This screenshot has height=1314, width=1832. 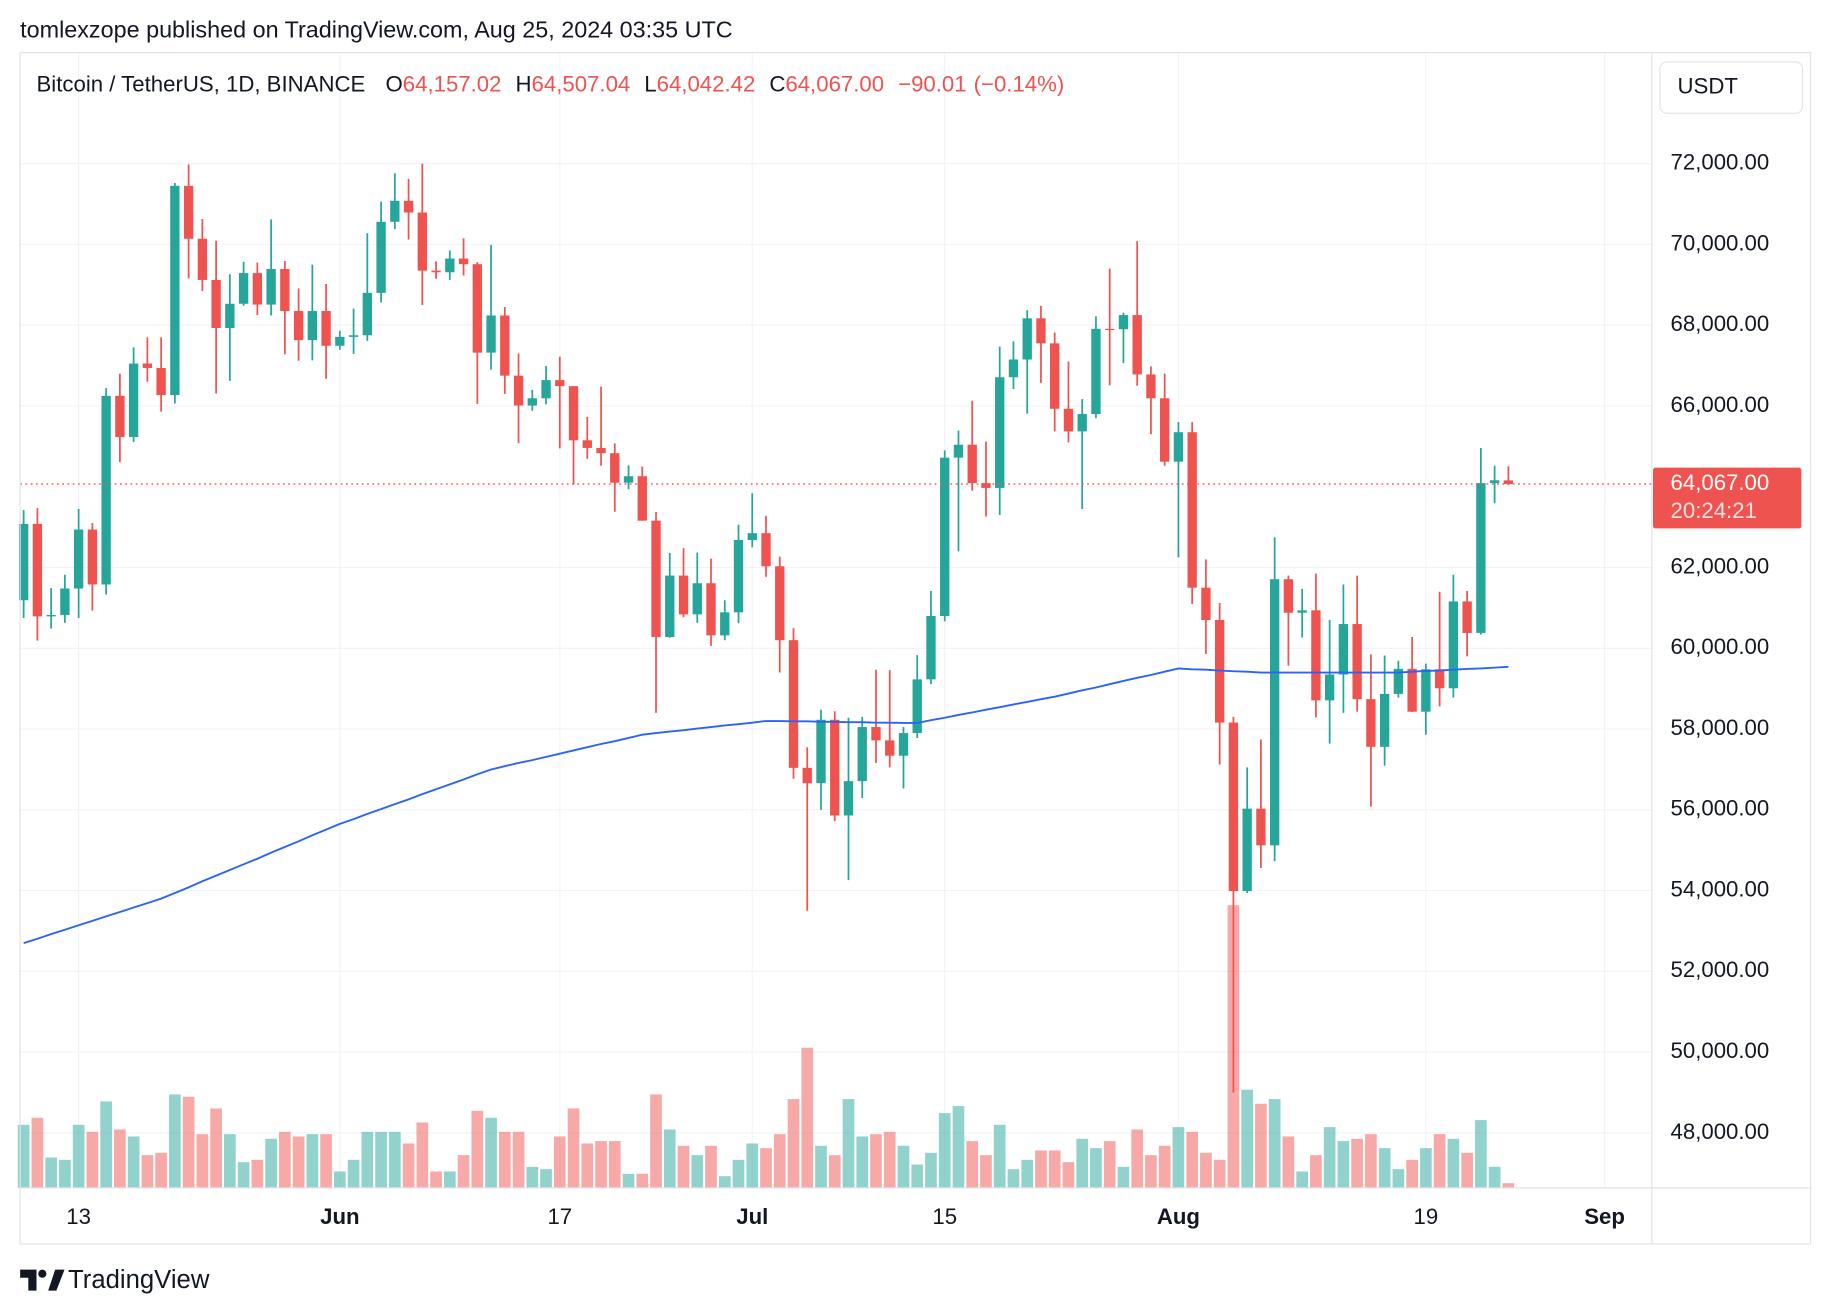 What do you see at coordinates (339, 1216) in the screenshot?
I see `x-tick-label: Jun` at bounding box center [339, 1216].